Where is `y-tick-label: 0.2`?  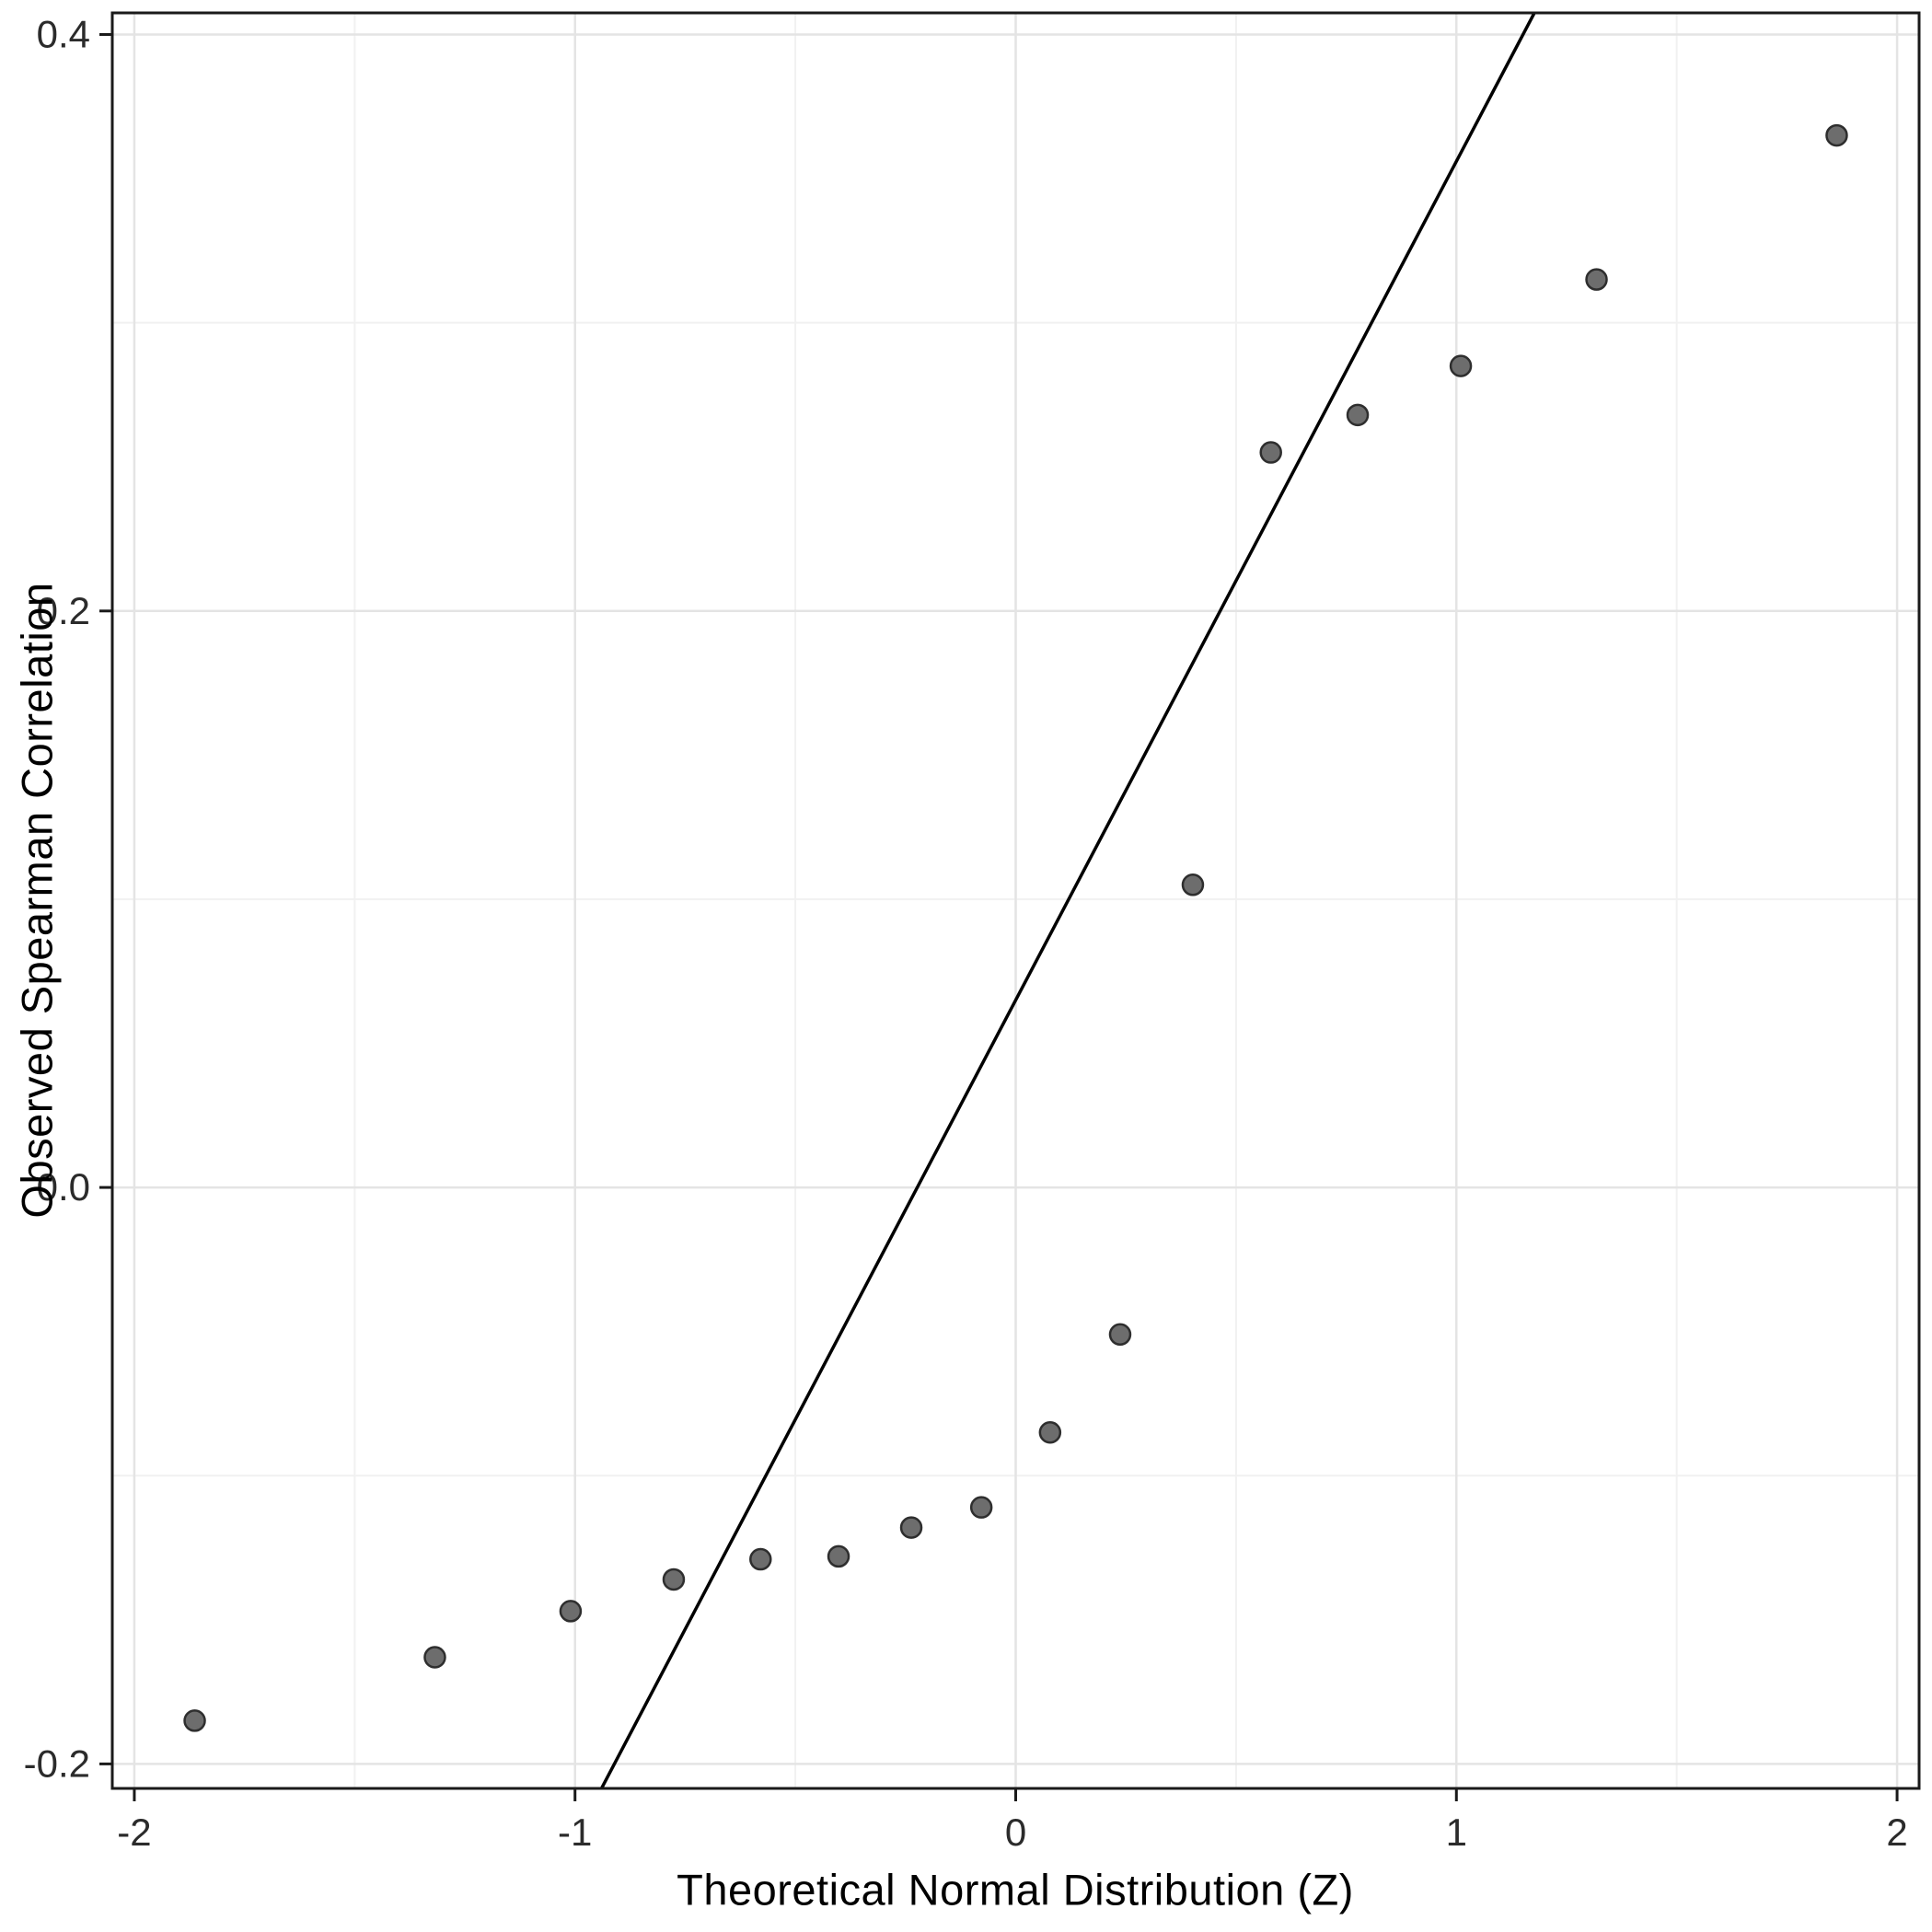
y-tick-label: 0.2 is located at coordinates (64, 611).